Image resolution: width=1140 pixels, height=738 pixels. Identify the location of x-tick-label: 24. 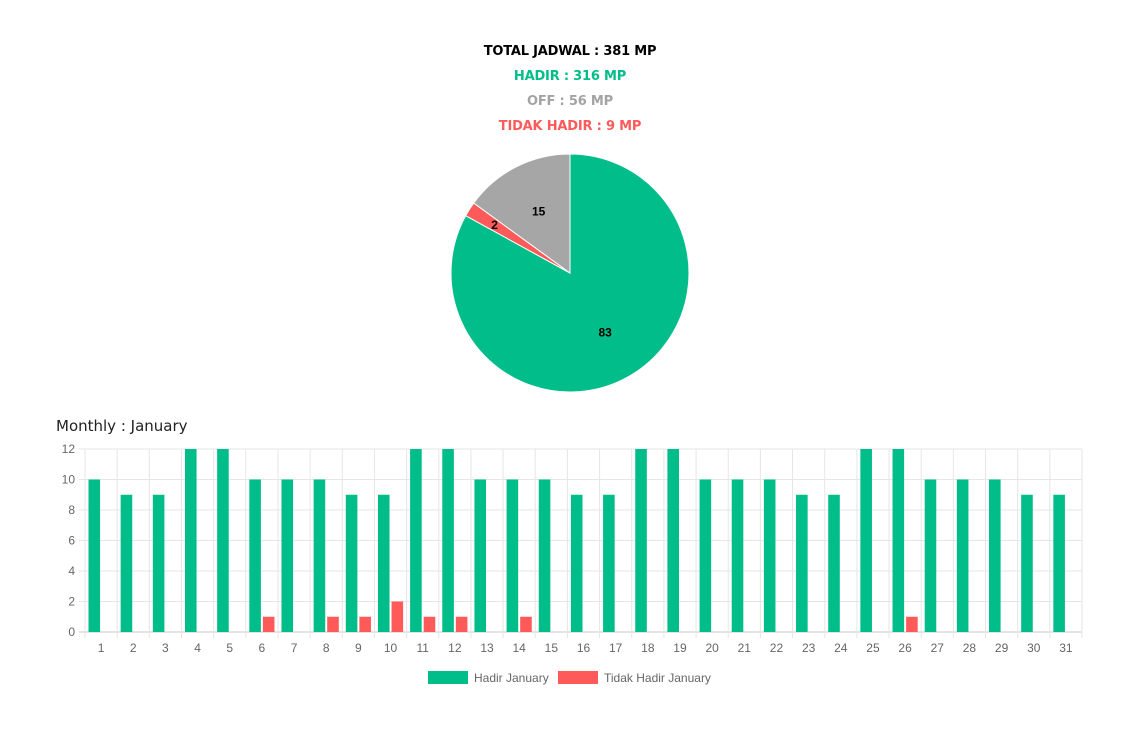
(841, 648).